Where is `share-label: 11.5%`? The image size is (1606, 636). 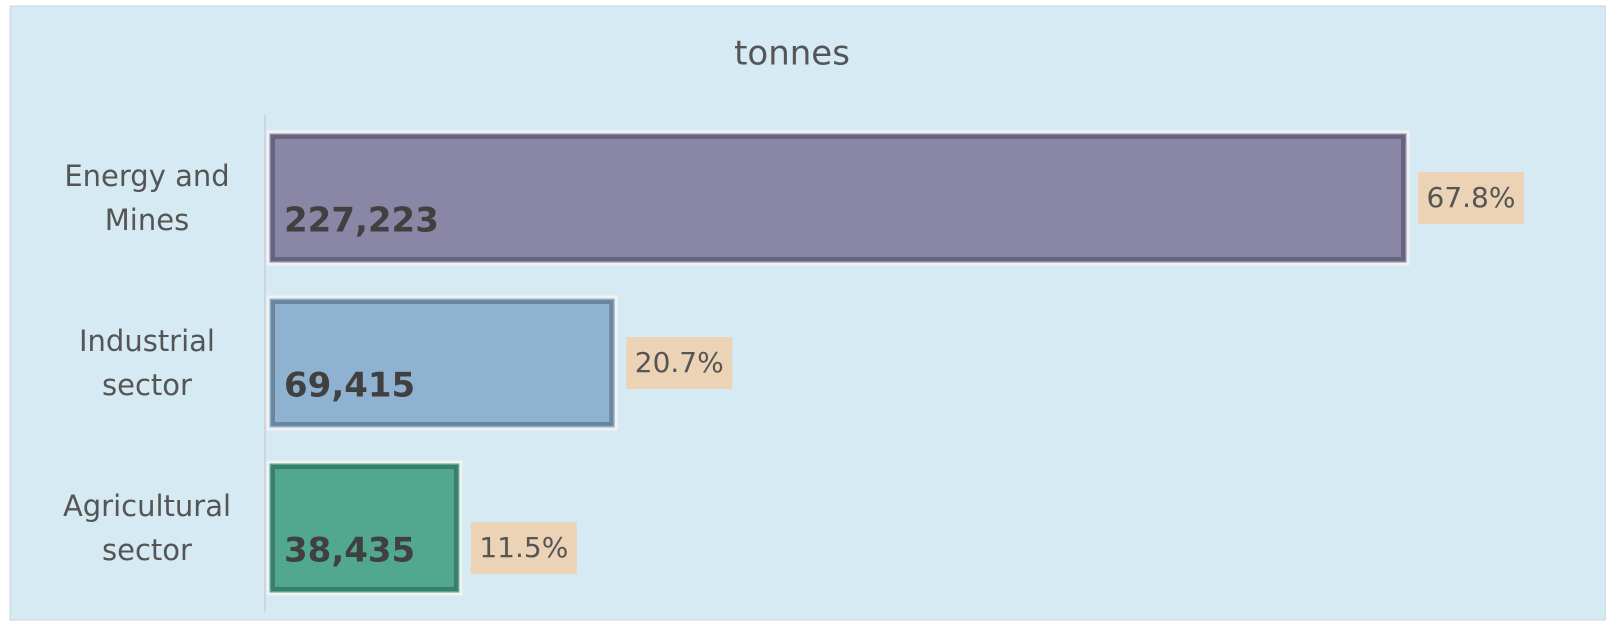
share-label: 11.5% is located at coordinates (523, 547).